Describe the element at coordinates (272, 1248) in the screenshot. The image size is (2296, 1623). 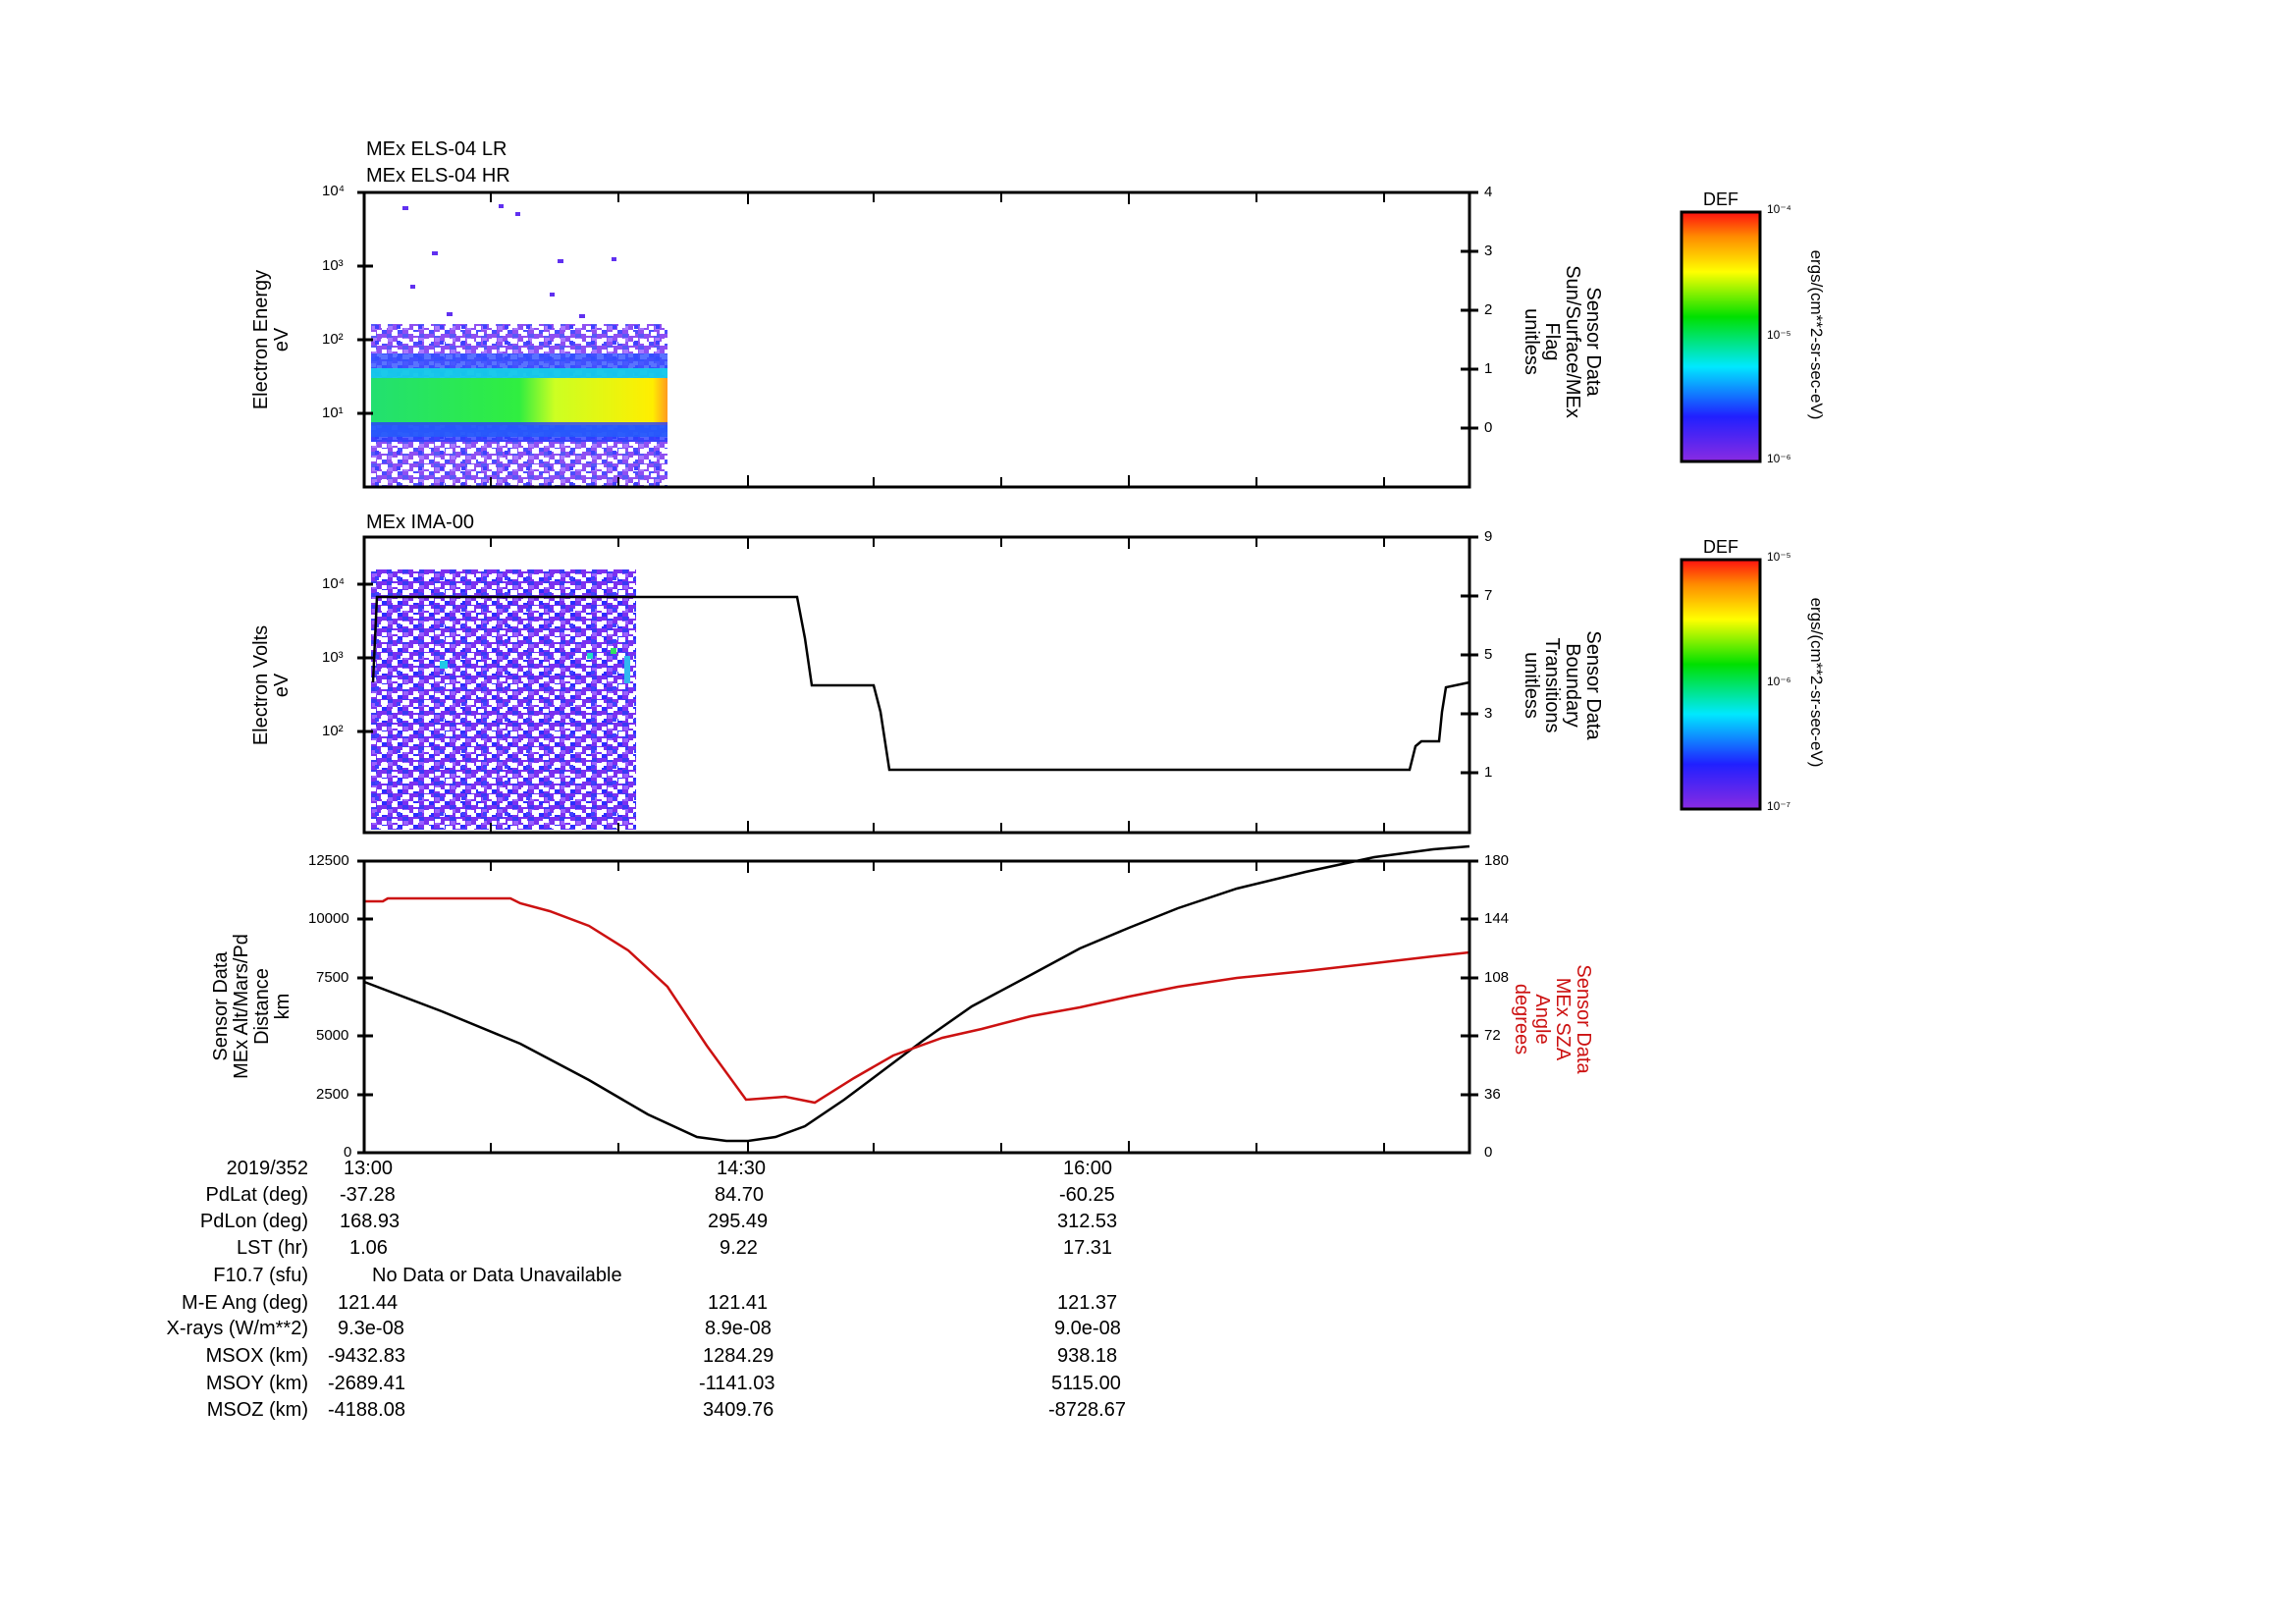
I see `ephem-label: LST (hr)` at that location.